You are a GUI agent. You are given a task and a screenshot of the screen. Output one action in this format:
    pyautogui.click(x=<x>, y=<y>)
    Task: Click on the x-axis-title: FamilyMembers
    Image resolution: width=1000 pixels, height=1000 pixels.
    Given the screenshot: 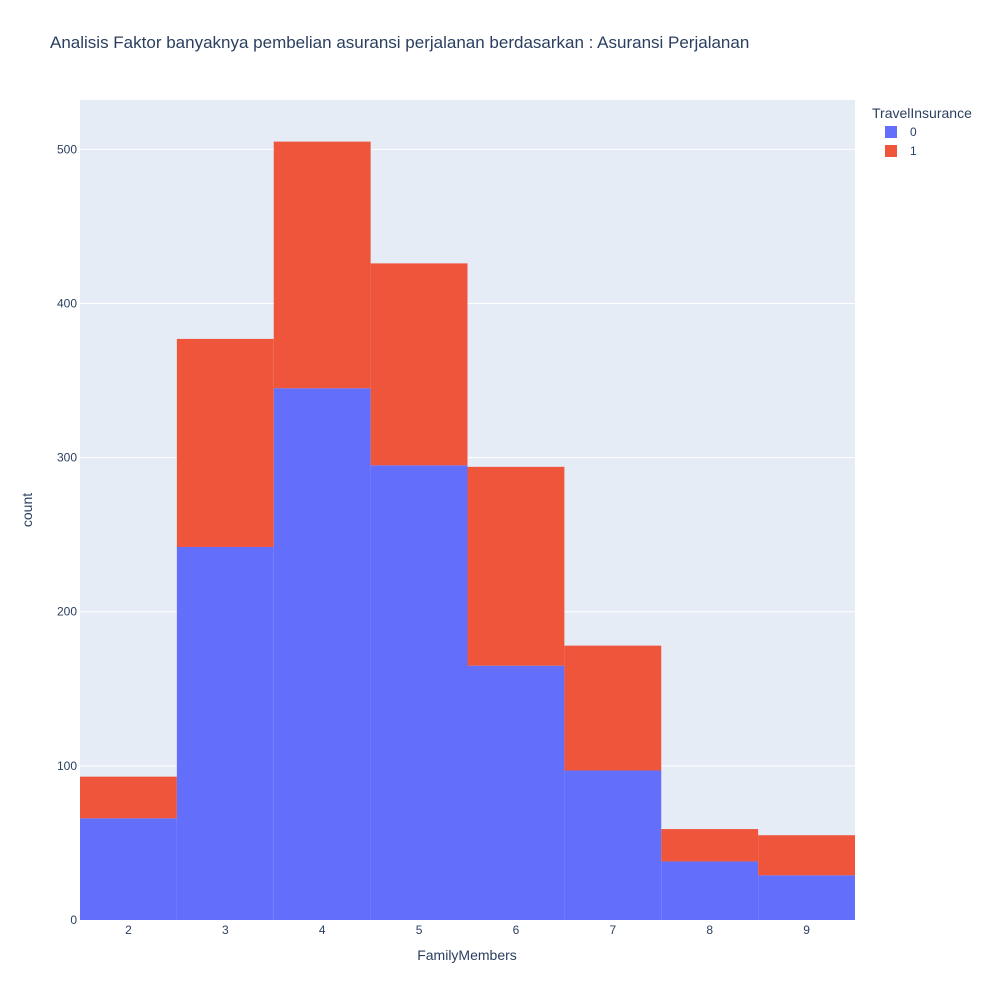 What is the action you would take?
    pyautogui.click(x=467, y=955)
    